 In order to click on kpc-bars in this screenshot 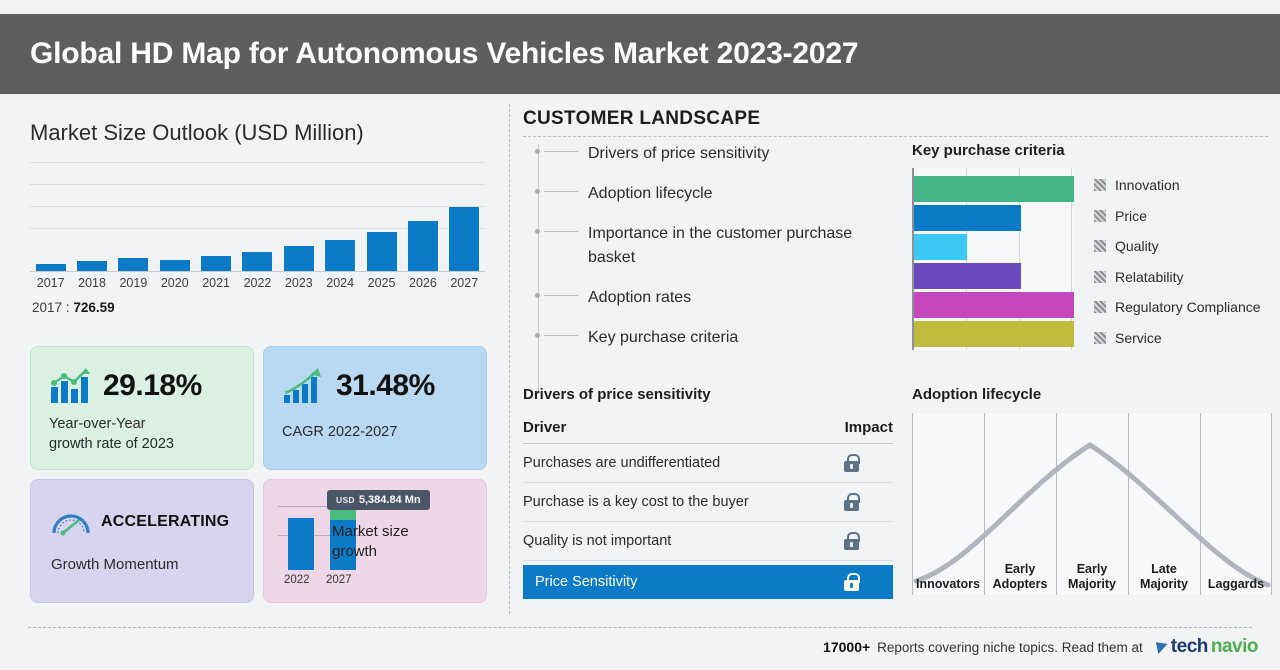, I will do `click(994, 263)`.